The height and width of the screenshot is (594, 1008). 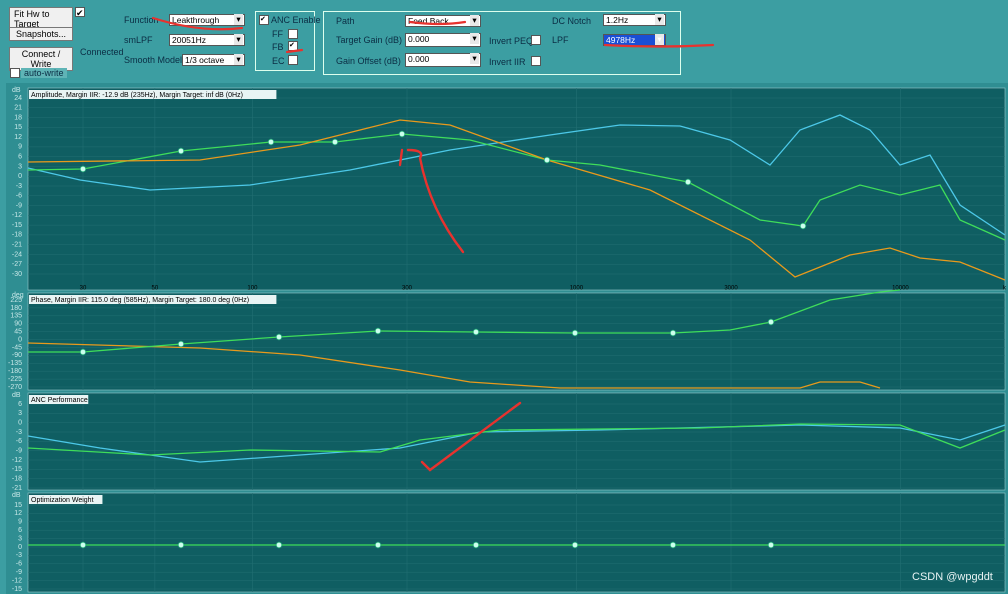 What do you see at coordinates (207, 40) in the screenshot?
I see `smlpf-select: 20051Hz` at bounding box center [207, 40].